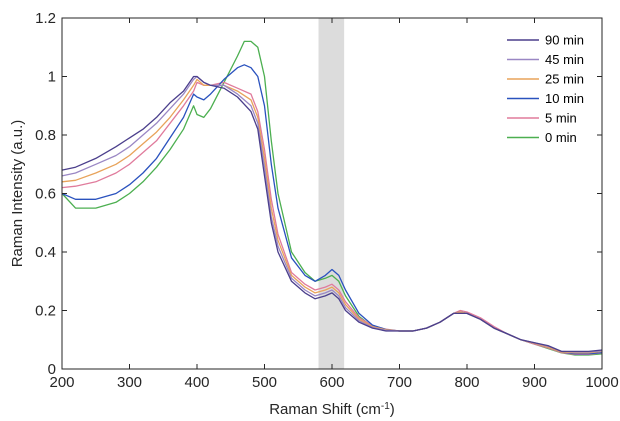  Describe the element at coordinates (561, 137) in the screenshot. I see `legend-label: 0 min` at that location.